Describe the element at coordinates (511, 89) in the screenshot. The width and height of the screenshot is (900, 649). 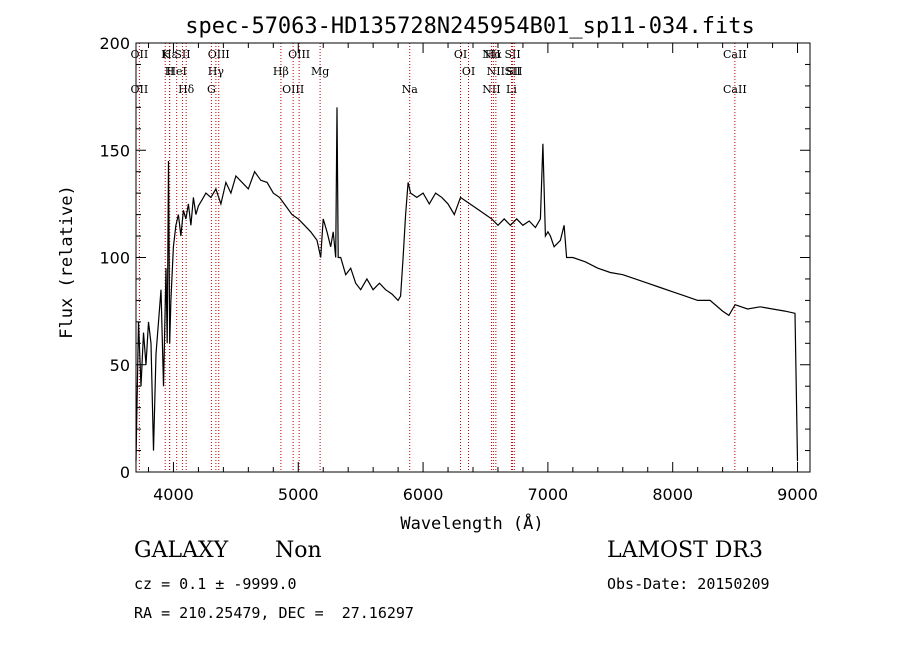
I see `line-label: Li` at that location.